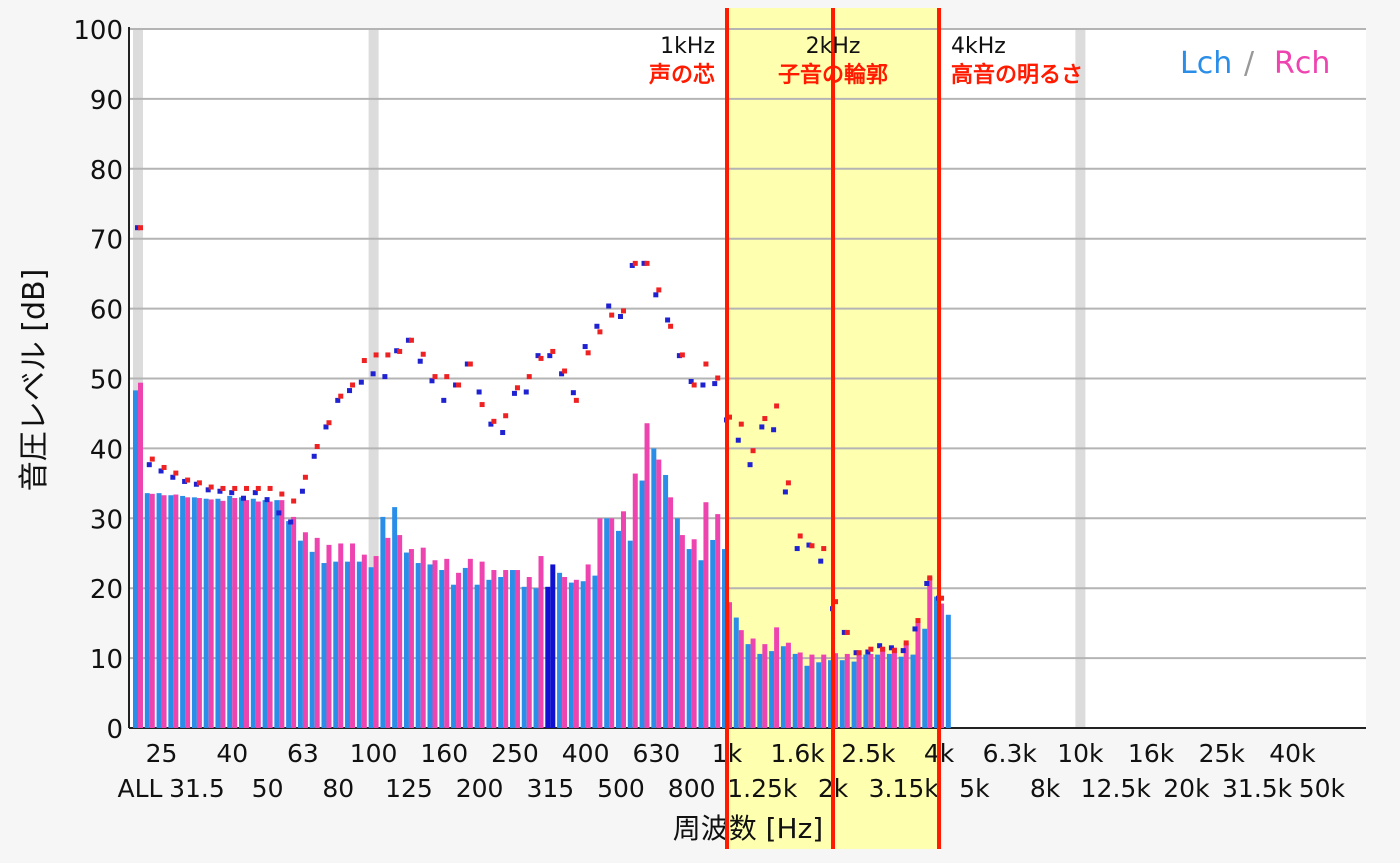  Describe the element at coordinates (1116, 788) in the screenshot. I see `x-tick-label-bottom: 12.5k` at that location.